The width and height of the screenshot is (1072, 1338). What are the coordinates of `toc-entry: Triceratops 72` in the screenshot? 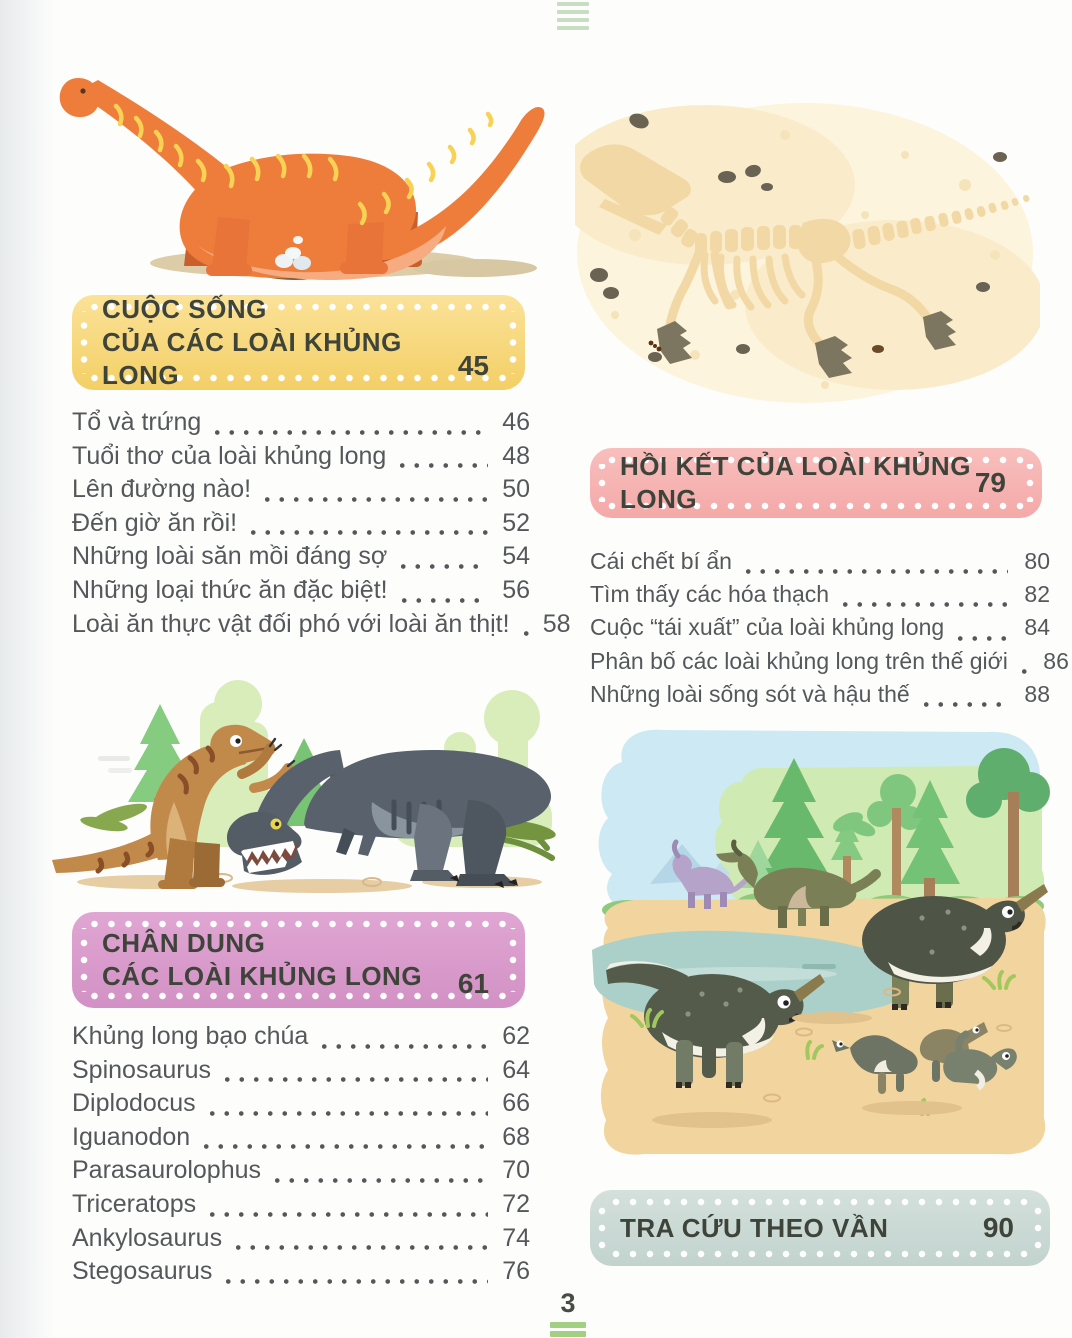 It's located at (301, 1207).